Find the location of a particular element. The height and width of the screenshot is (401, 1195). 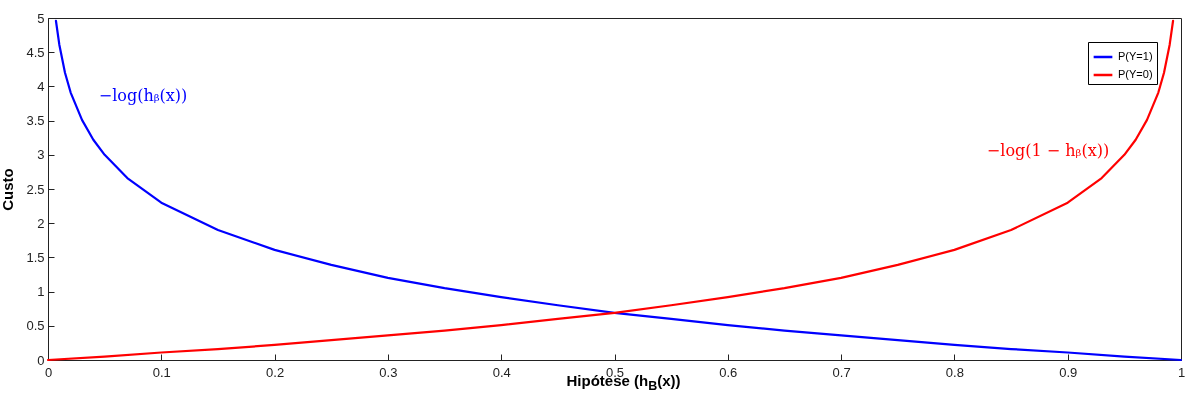

legend-label: P(Y=0) is located at coordinates (1135, 74).